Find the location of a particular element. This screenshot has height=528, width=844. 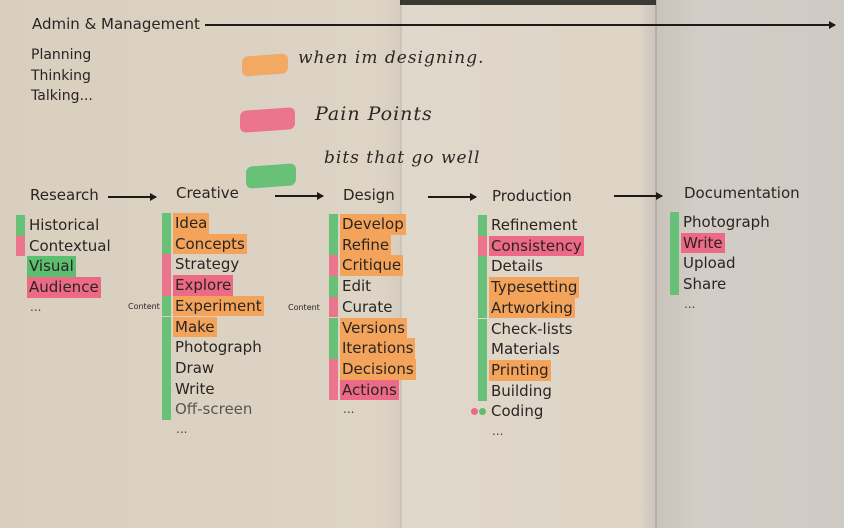

item-creative-experiment: Experiment is located at coordinates (218, 306).